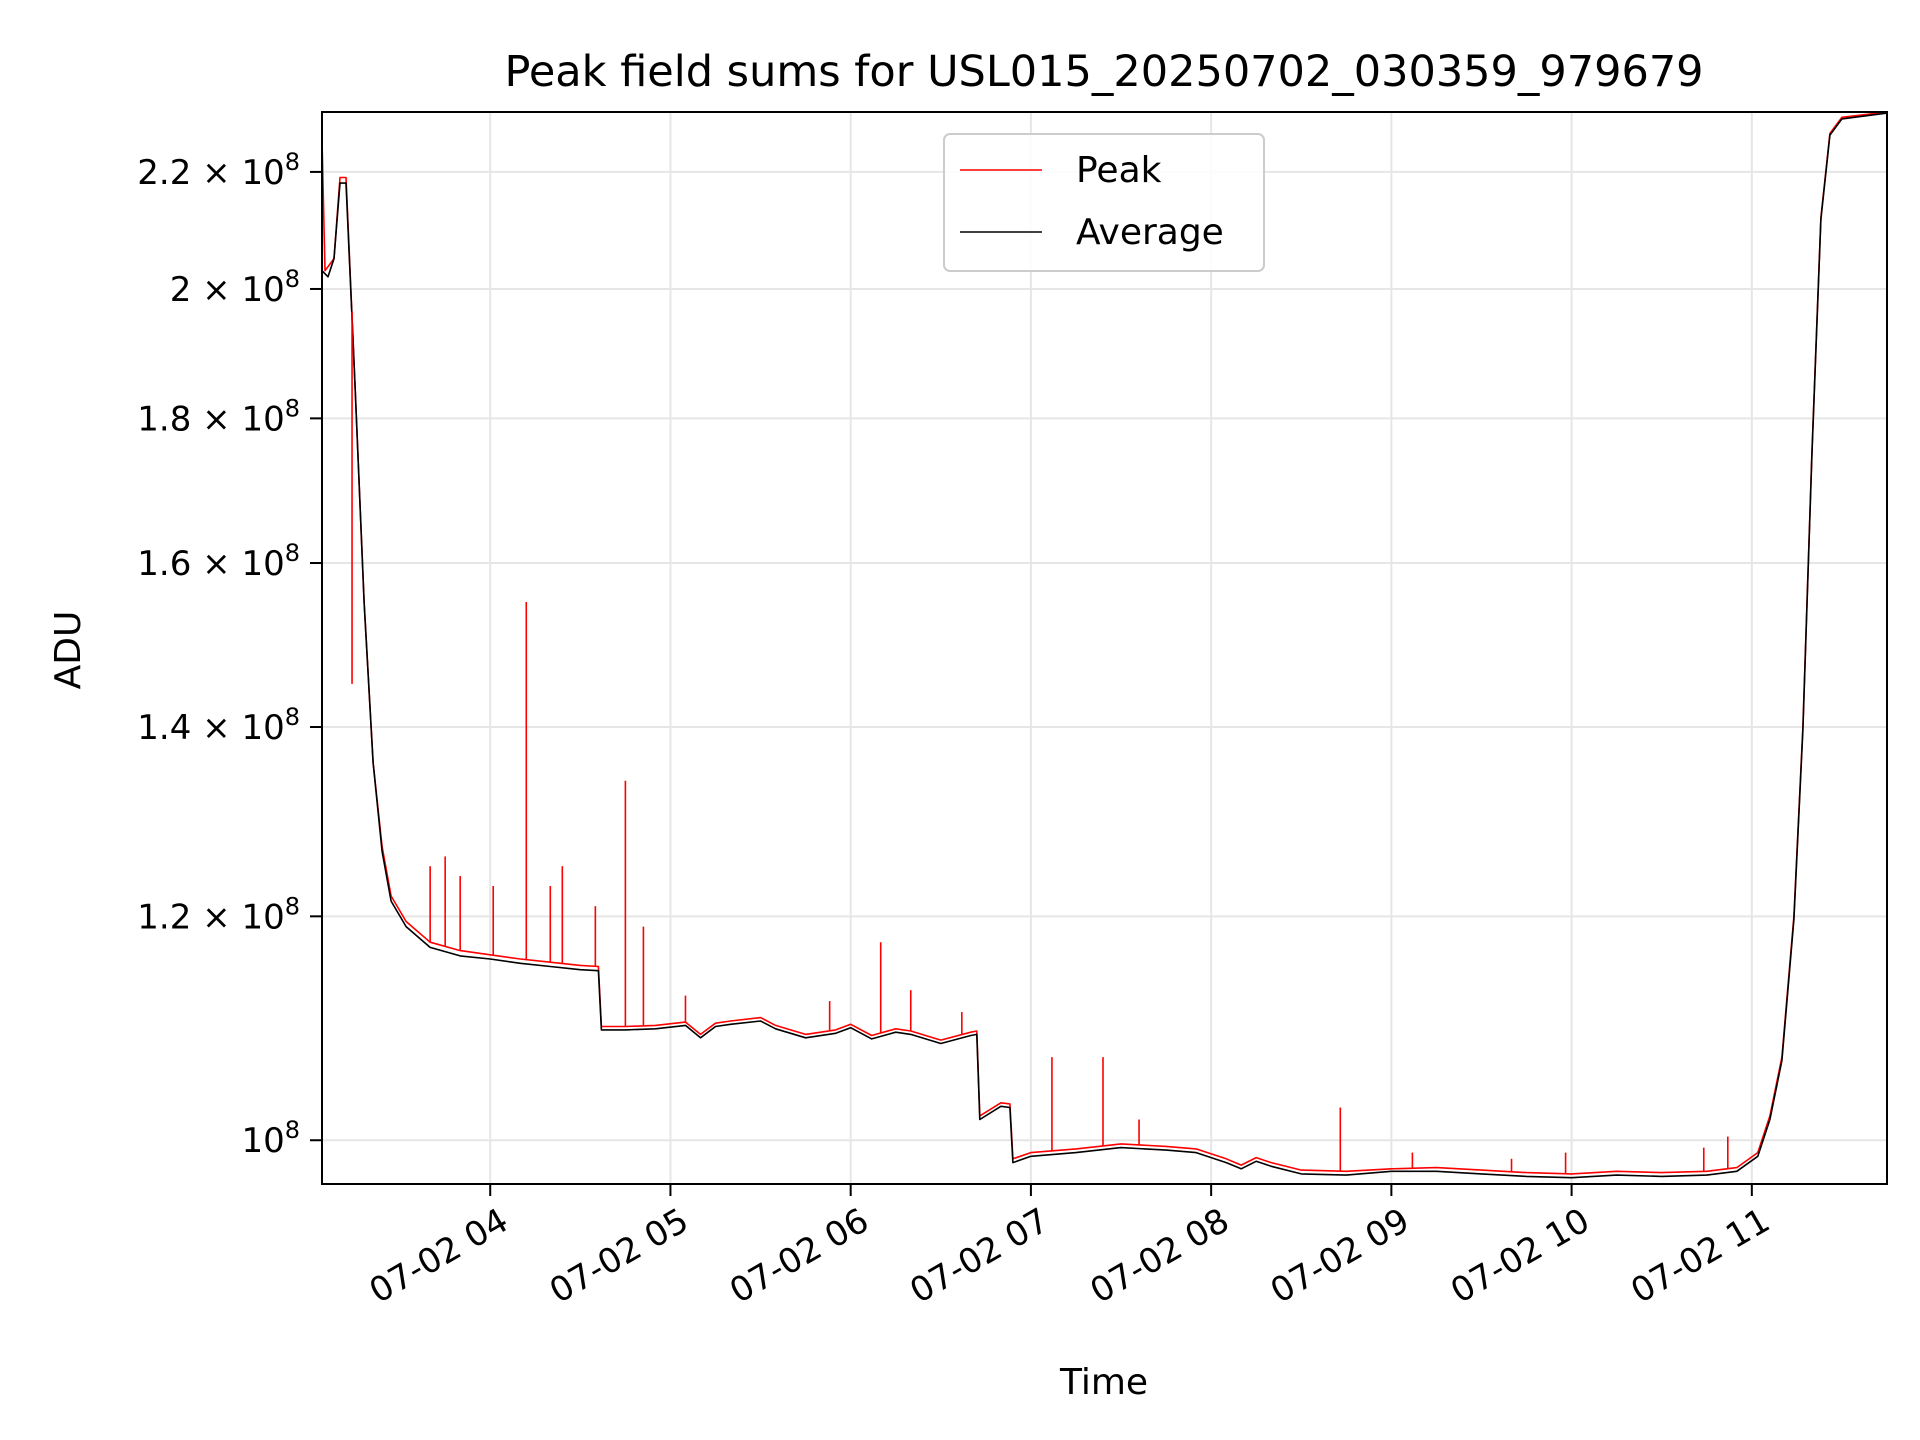 The image size is (1920, 1440). I want to click on y-tick-mantissa: 1.2 × 10, so click(210, 917).